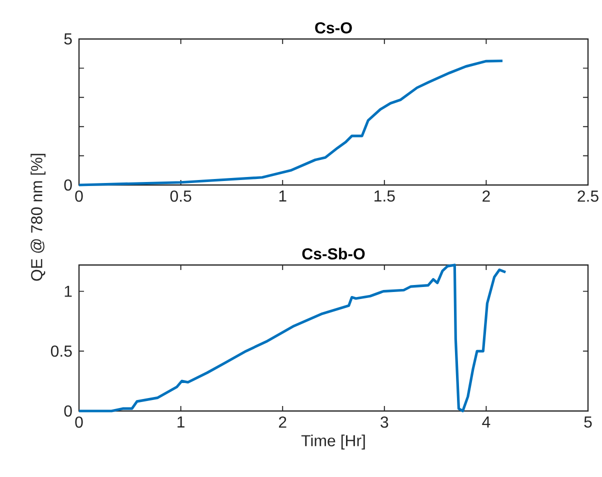 This screenshot has height=477, width=602. What do you see at coordinates (333, 28) in the screenshot?
I see `chart-title: Cs-O` at bounding box center [333, 28].